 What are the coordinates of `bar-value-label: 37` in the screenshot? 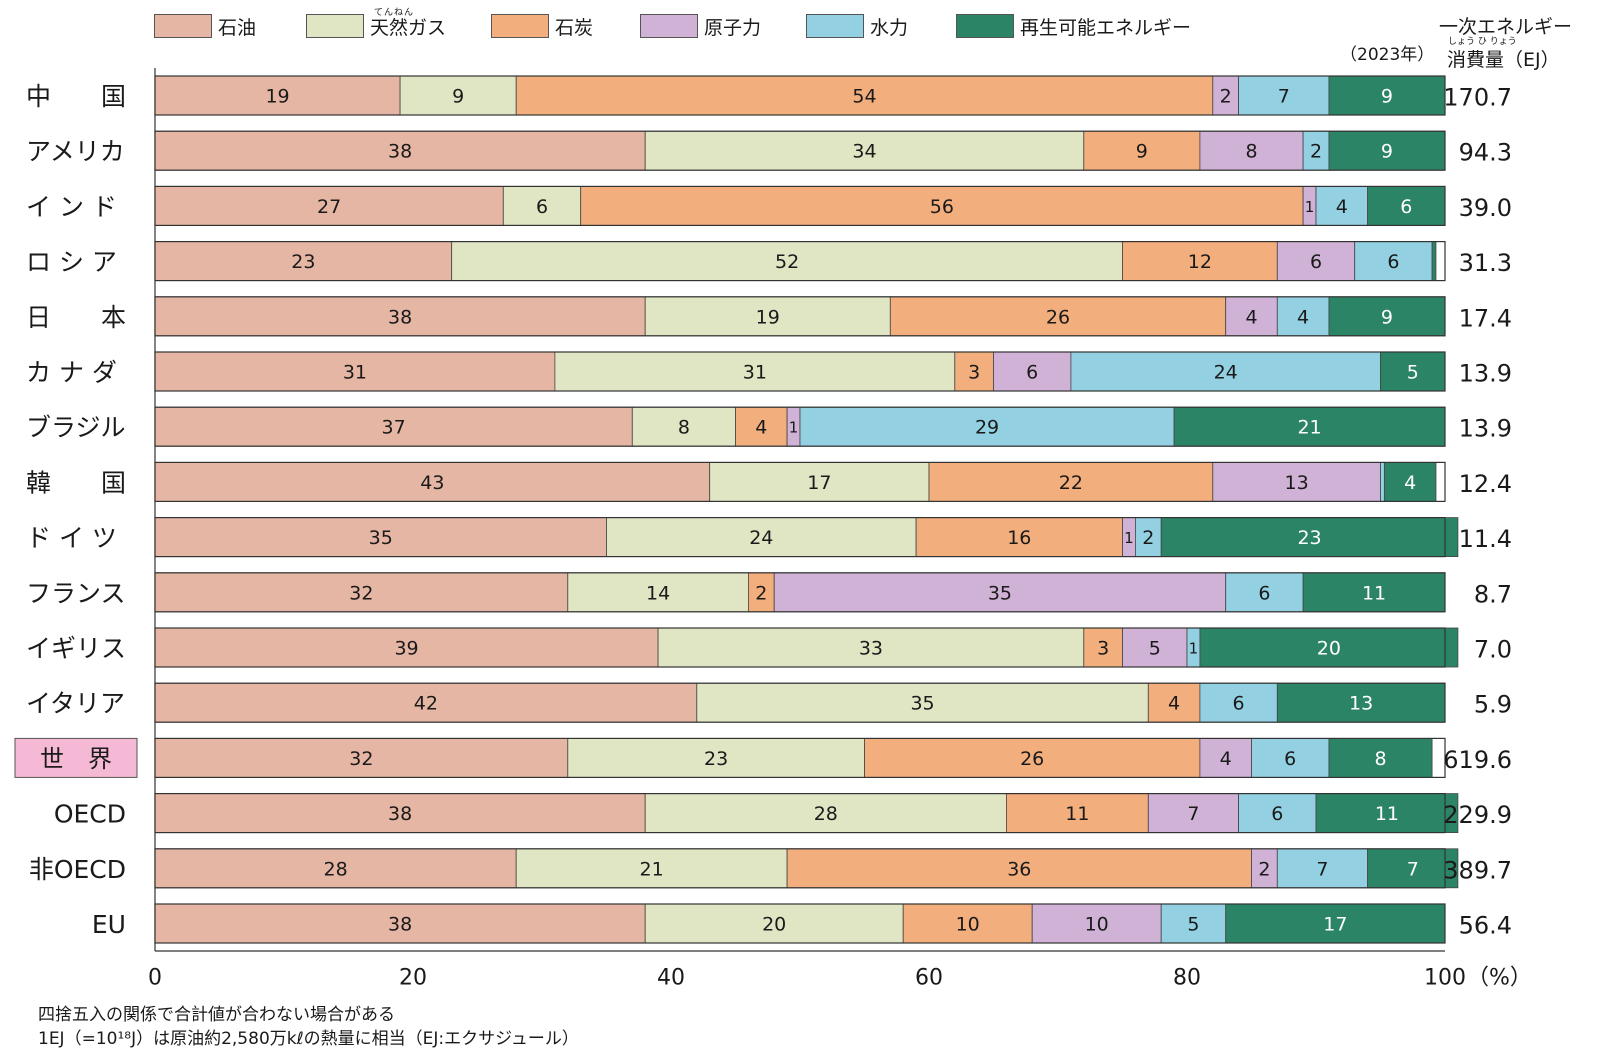 It's located at (394, 428).